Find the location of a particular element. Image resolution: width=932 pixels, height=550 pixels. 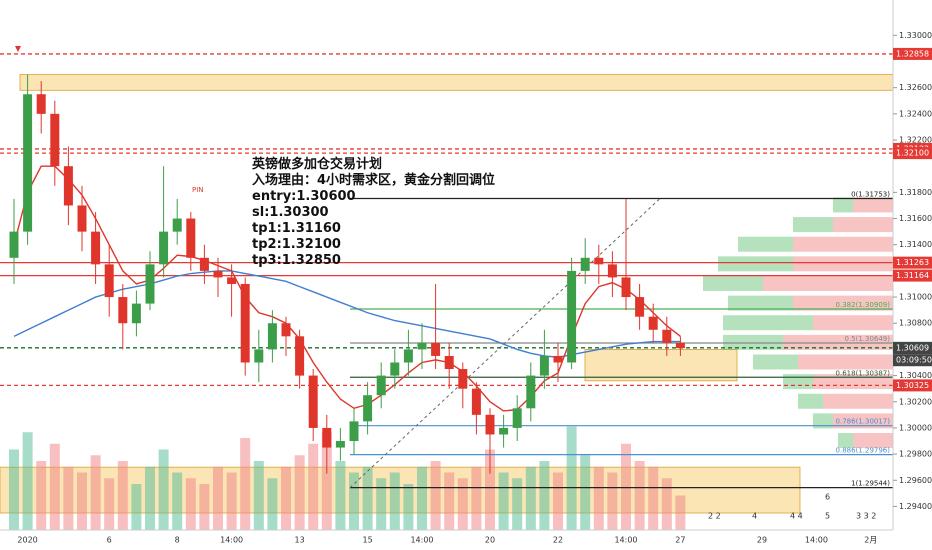

zone is located at coordinates (661, 365).